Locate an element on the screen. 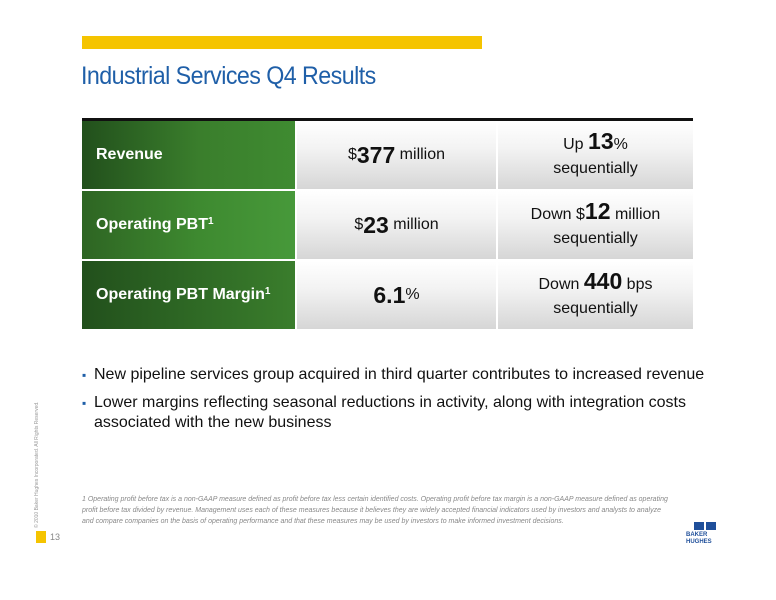 The width and height of the screenshot is (776, 600). row-label: Operating PBT 1 is located at coordinates (188, 225).